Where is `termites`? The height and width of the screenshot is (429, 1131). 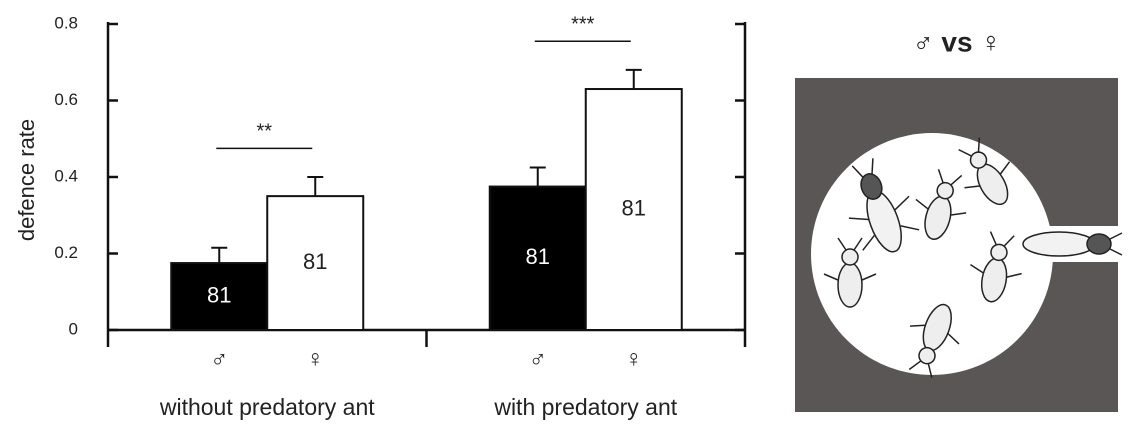 termites is located at coordinates (973, 257).